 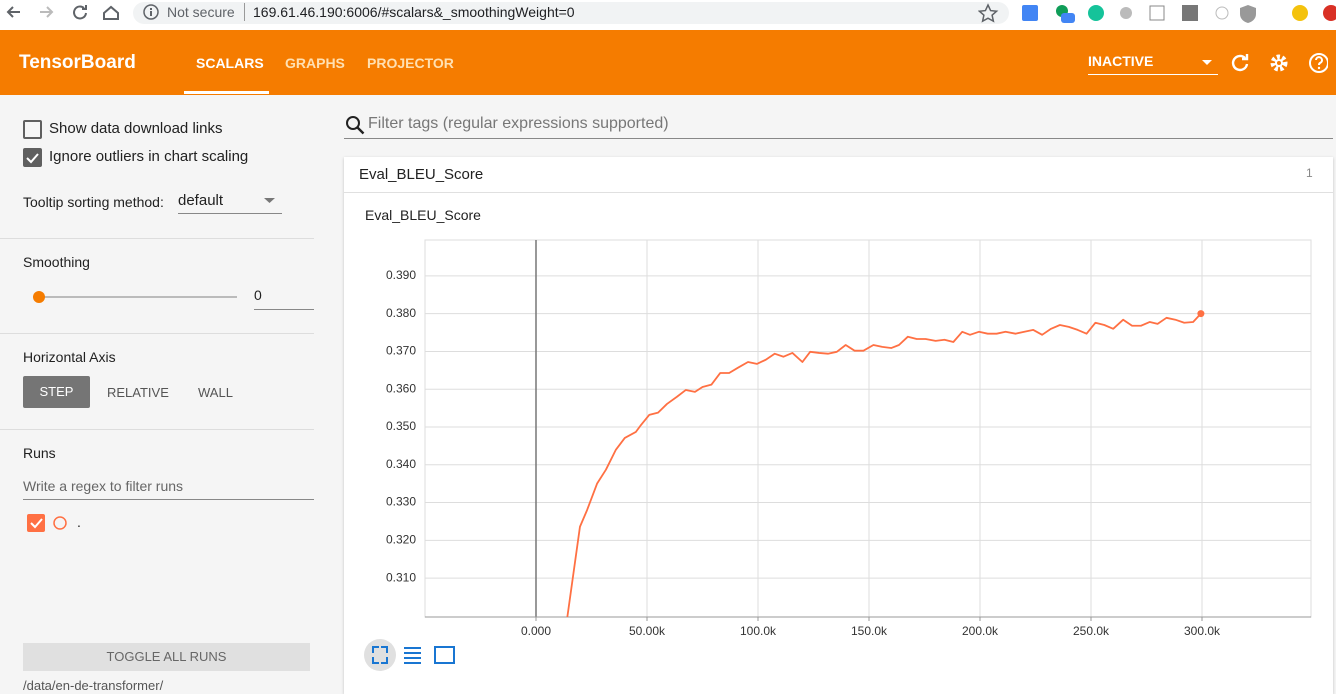 What do you see at coordinates (401, 577) in the screenshot?
I see `y-tick-label: 0.310` at bounding box center [401, 577].